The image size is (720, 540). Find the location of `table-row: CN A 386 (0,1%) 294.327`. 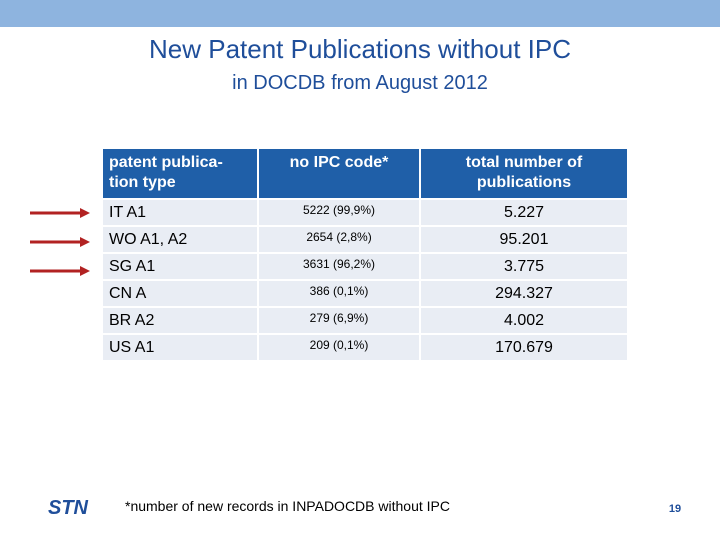

table-row: CN A 386 (0,1%) 294.327 is located at coordinates (365, 292).